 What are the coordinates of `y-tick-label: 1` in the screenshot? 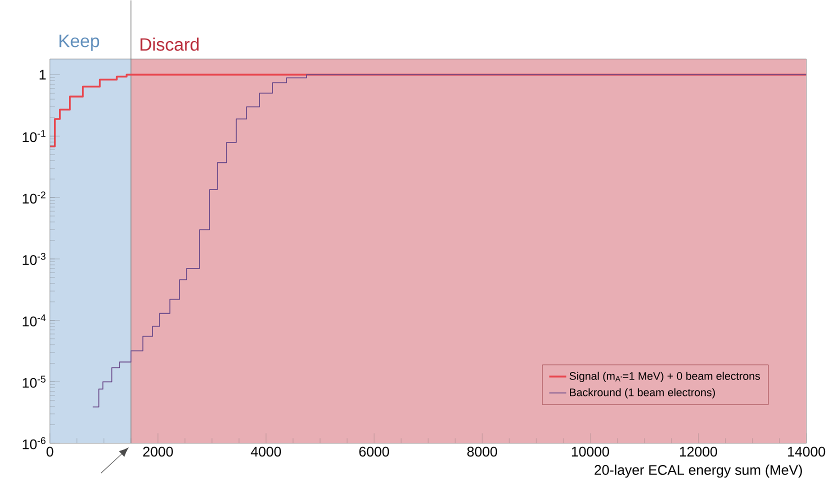 It's located at (43, 75).